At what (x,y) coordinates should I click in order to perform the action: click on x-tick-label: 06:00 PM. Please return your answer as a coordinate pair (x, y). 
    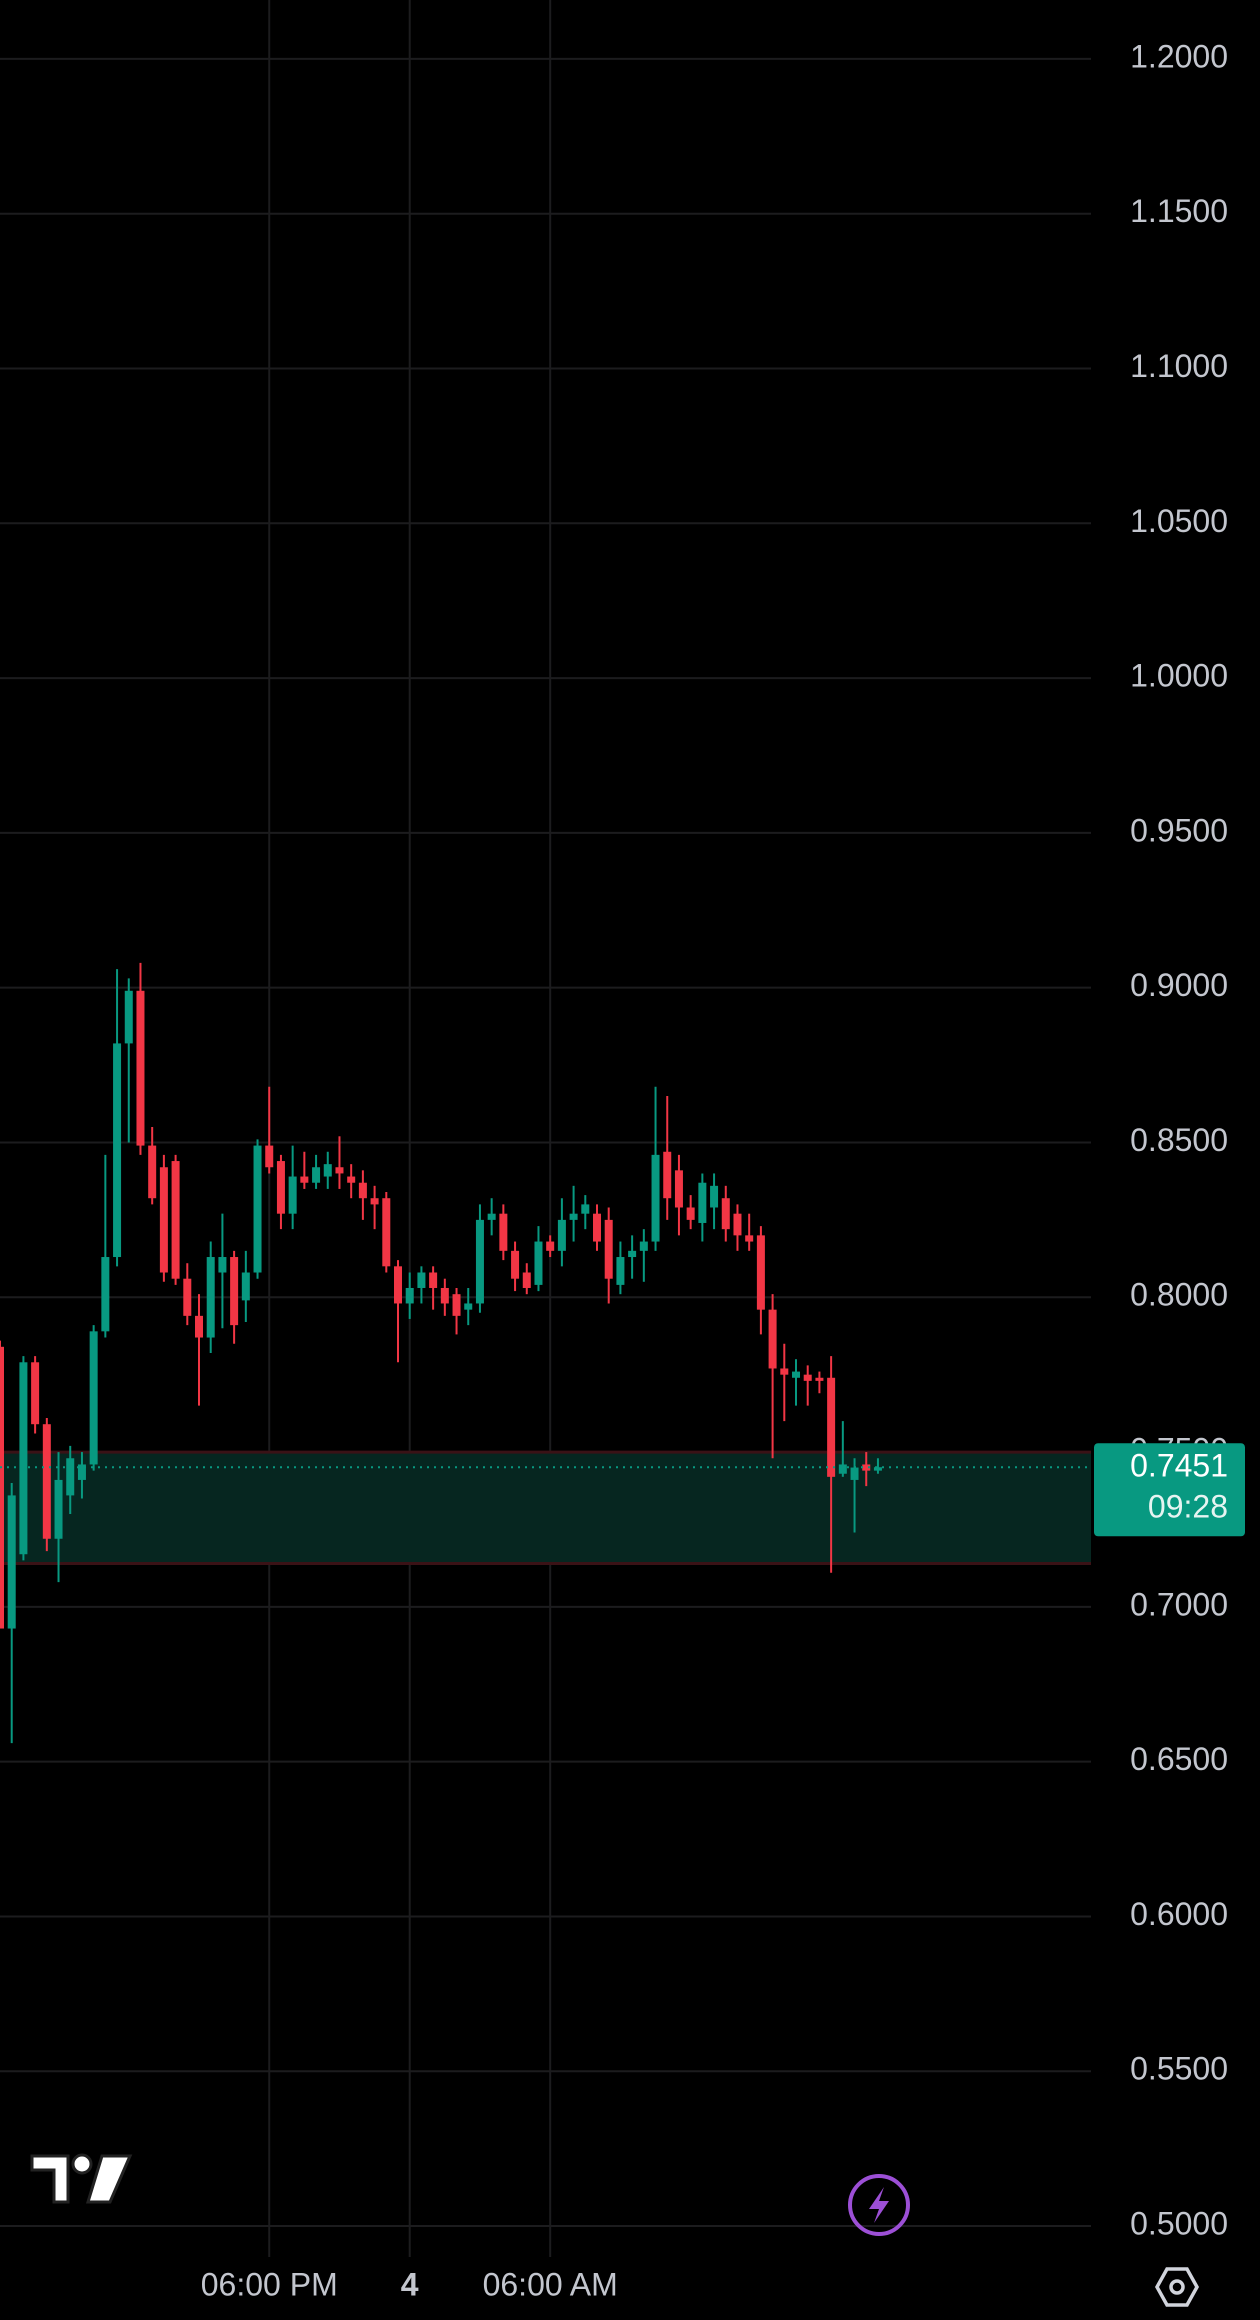
    Looking at the image, I should click on (269, 2284).